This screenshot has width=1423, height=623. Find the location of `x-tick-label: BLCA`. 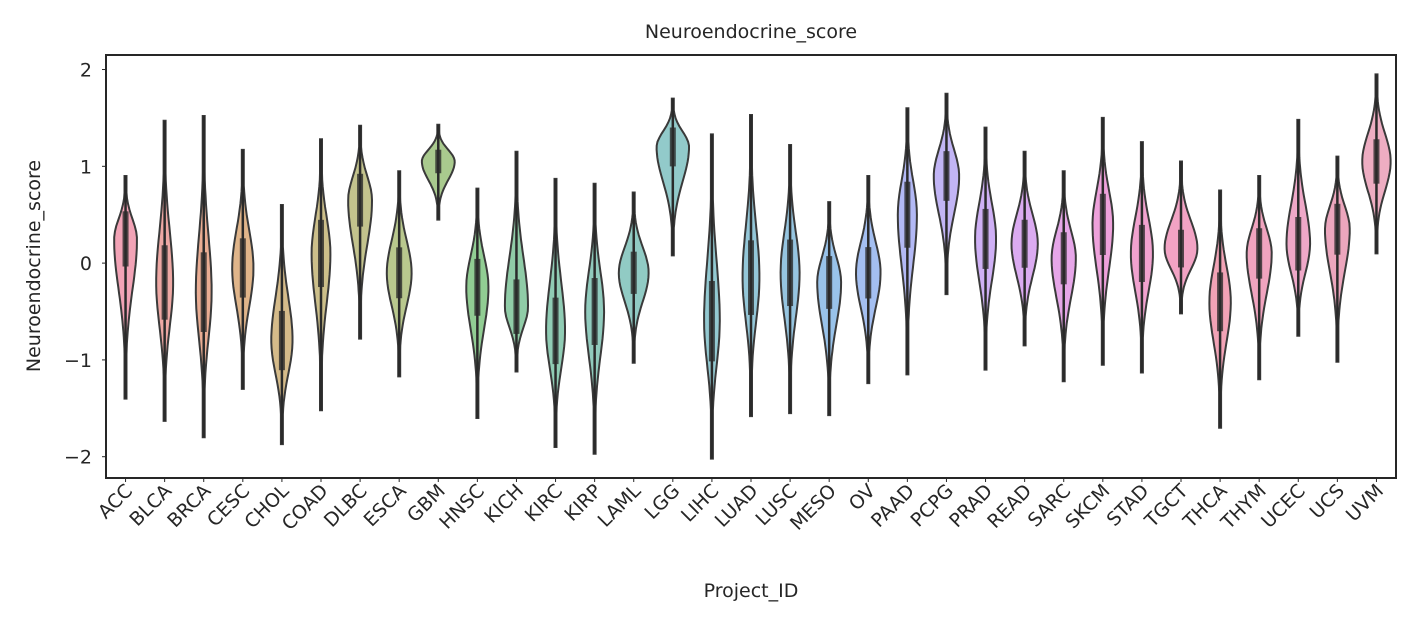

x-tick-label: BLCA is located at coordinates (150, 505).